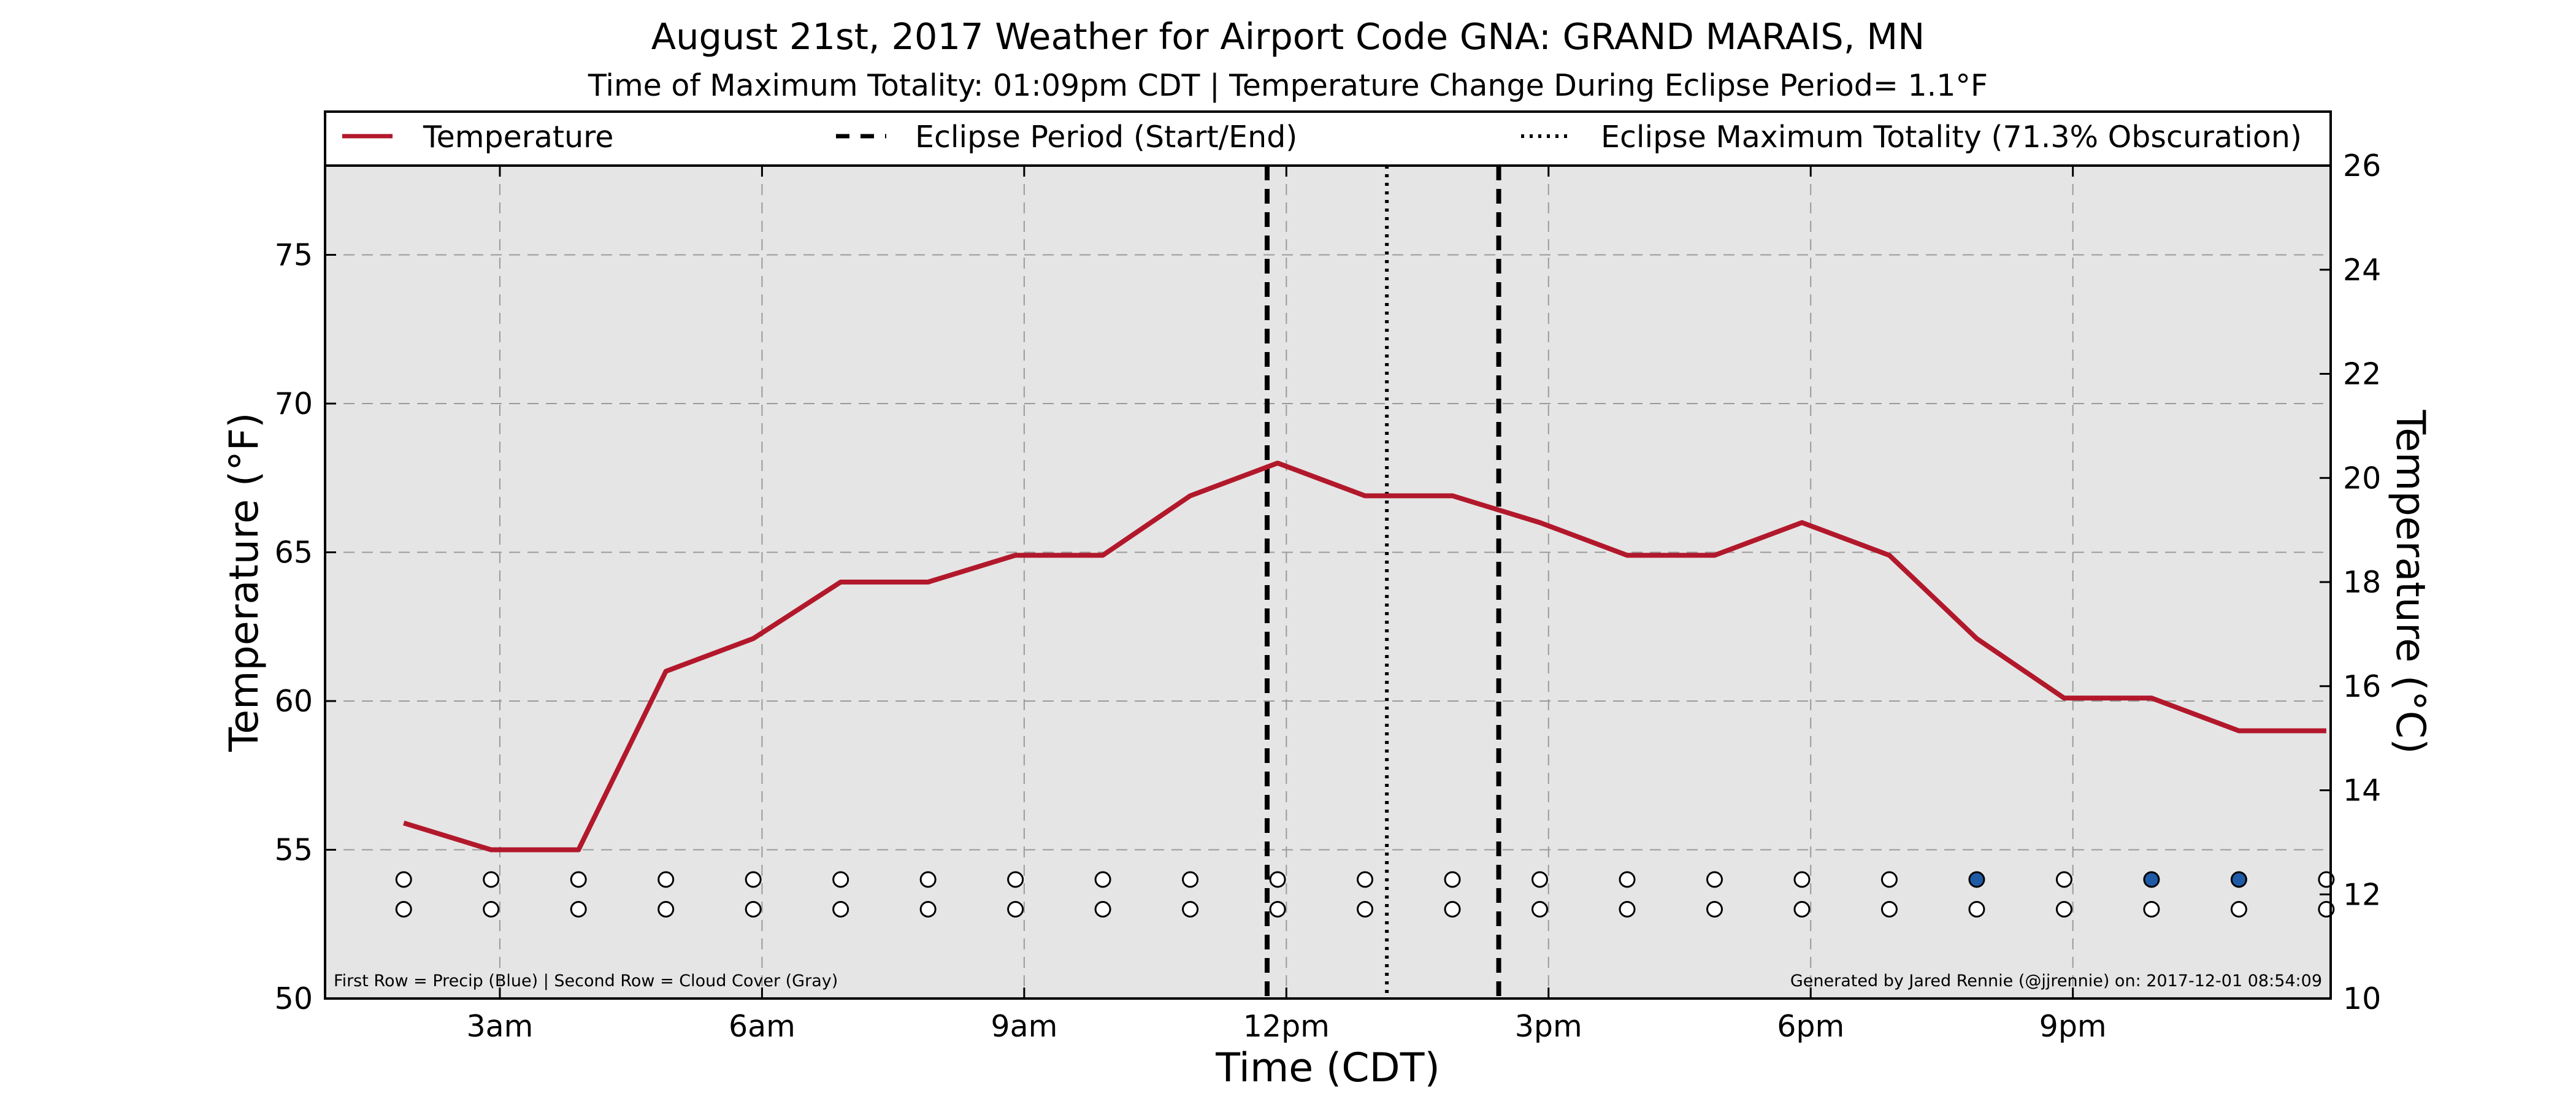 The image size is (2576, 1104). What do you see at coordinates (1810, 1026) in the screenshot?
I see `x-tick-label: 6pm` at bounding box center [1810, 1026].